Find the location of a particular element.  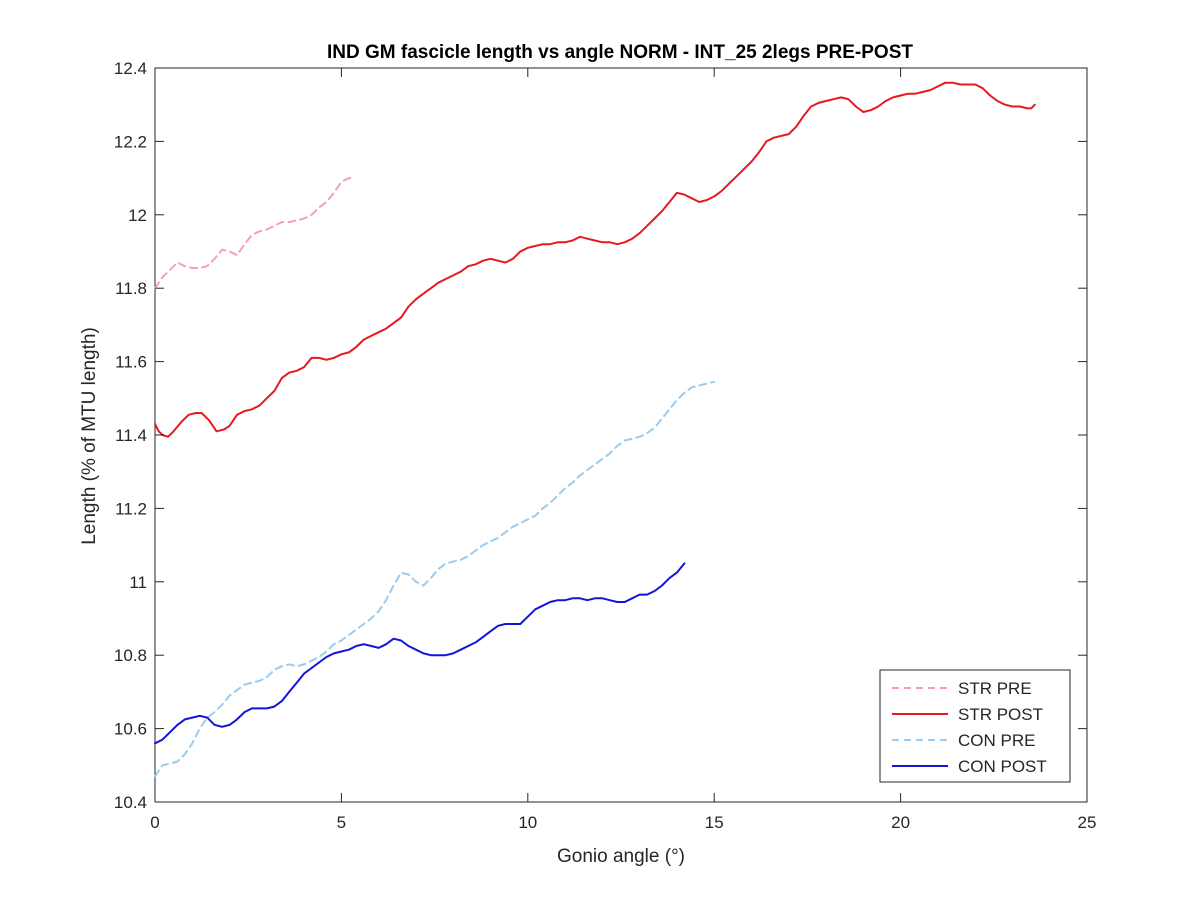

legend-label-str-pre: STR PRE is located at coordinates (995, 688).